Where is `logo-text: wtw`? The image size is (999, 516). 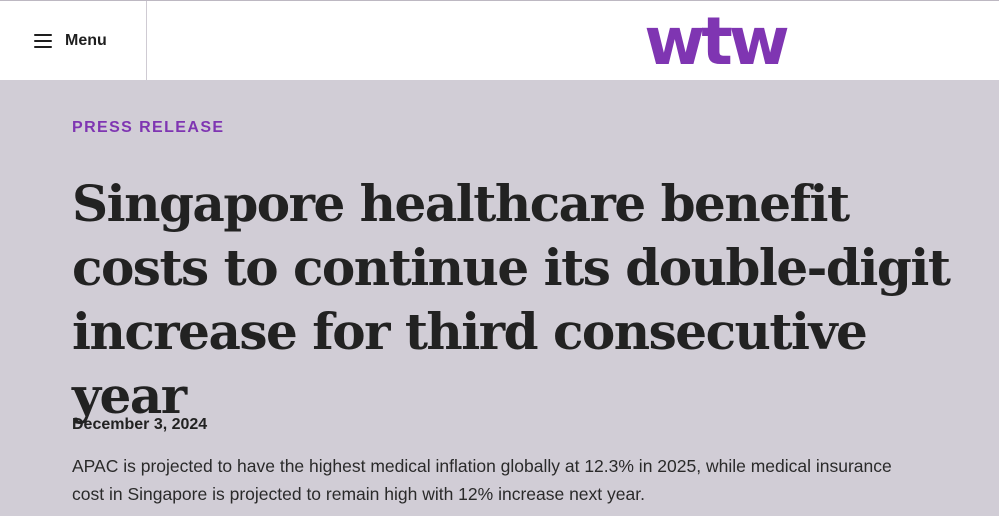 logo-text: wtw is located at coordinates (716, 42).